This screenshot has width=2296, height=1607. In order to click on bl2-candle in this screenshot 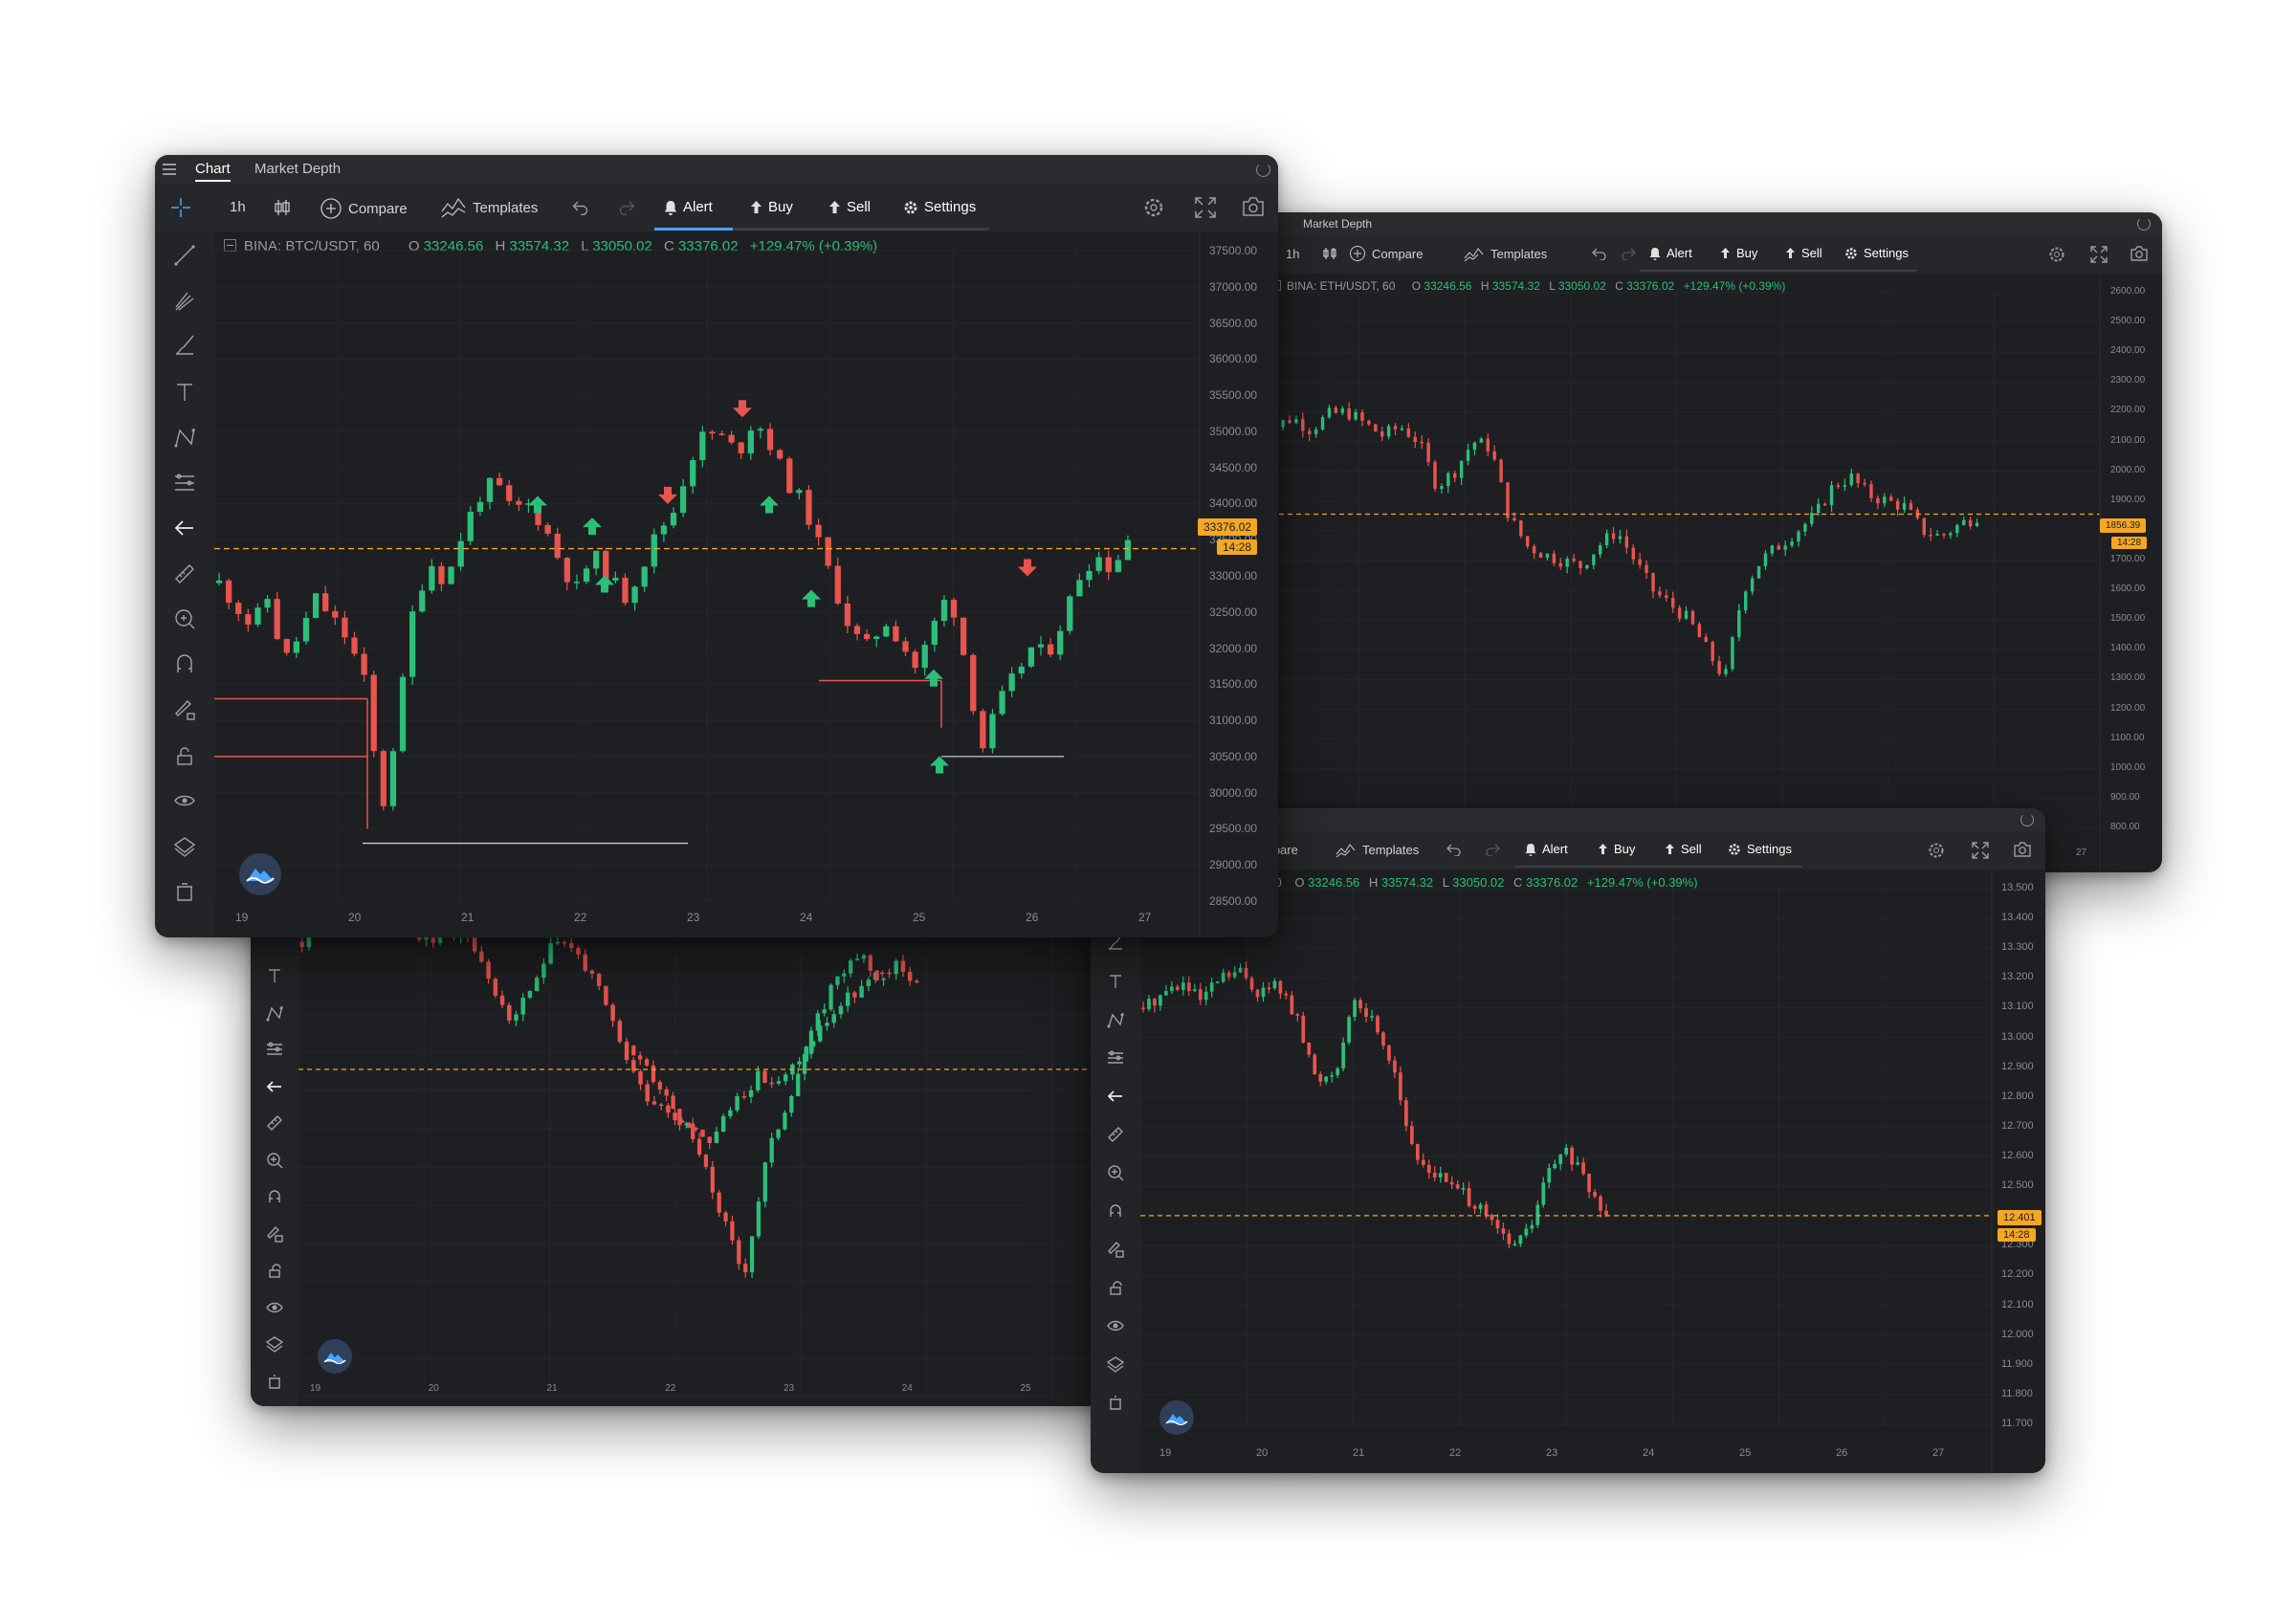, I will do `click(845, 976)`.